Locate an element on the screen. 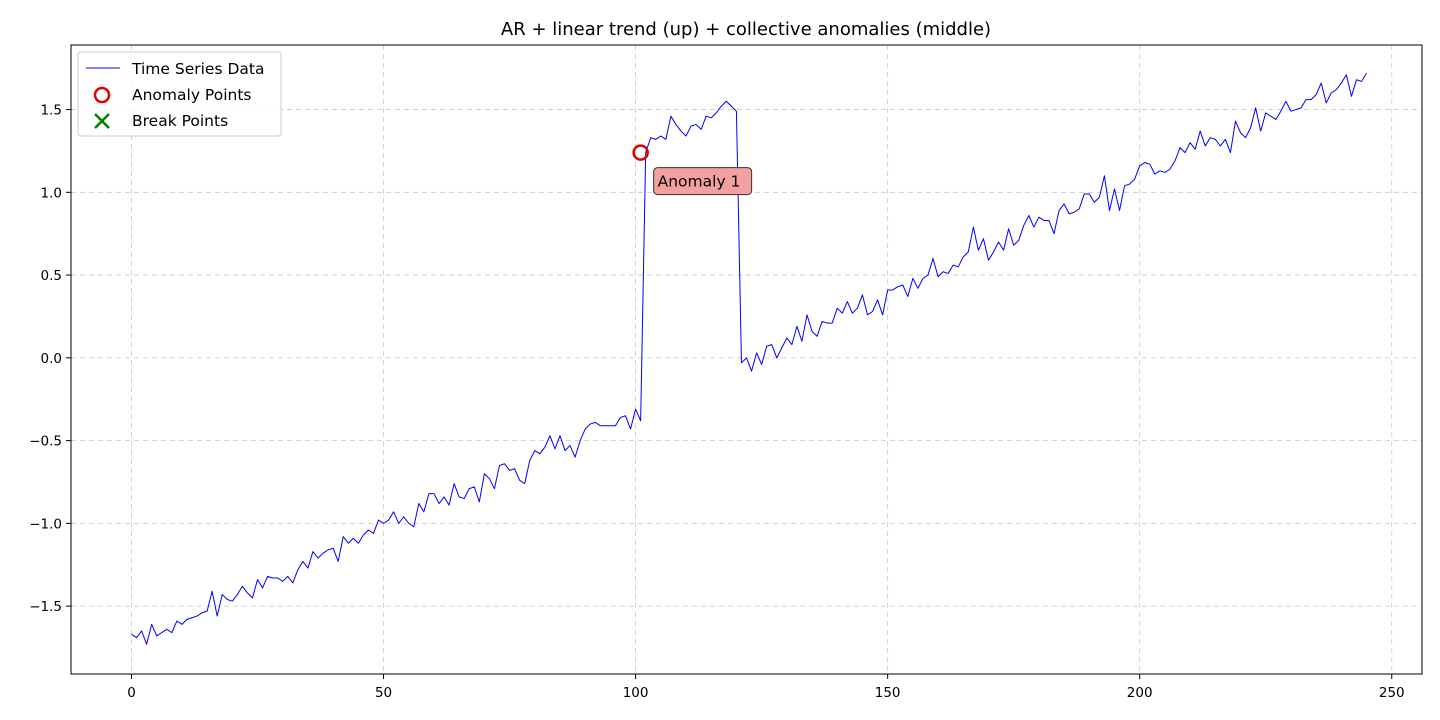 Image resolution: width=1440 pixels, height=720 pixels. legend-label-break-points: Break Points is located at coordinates (180, 121).